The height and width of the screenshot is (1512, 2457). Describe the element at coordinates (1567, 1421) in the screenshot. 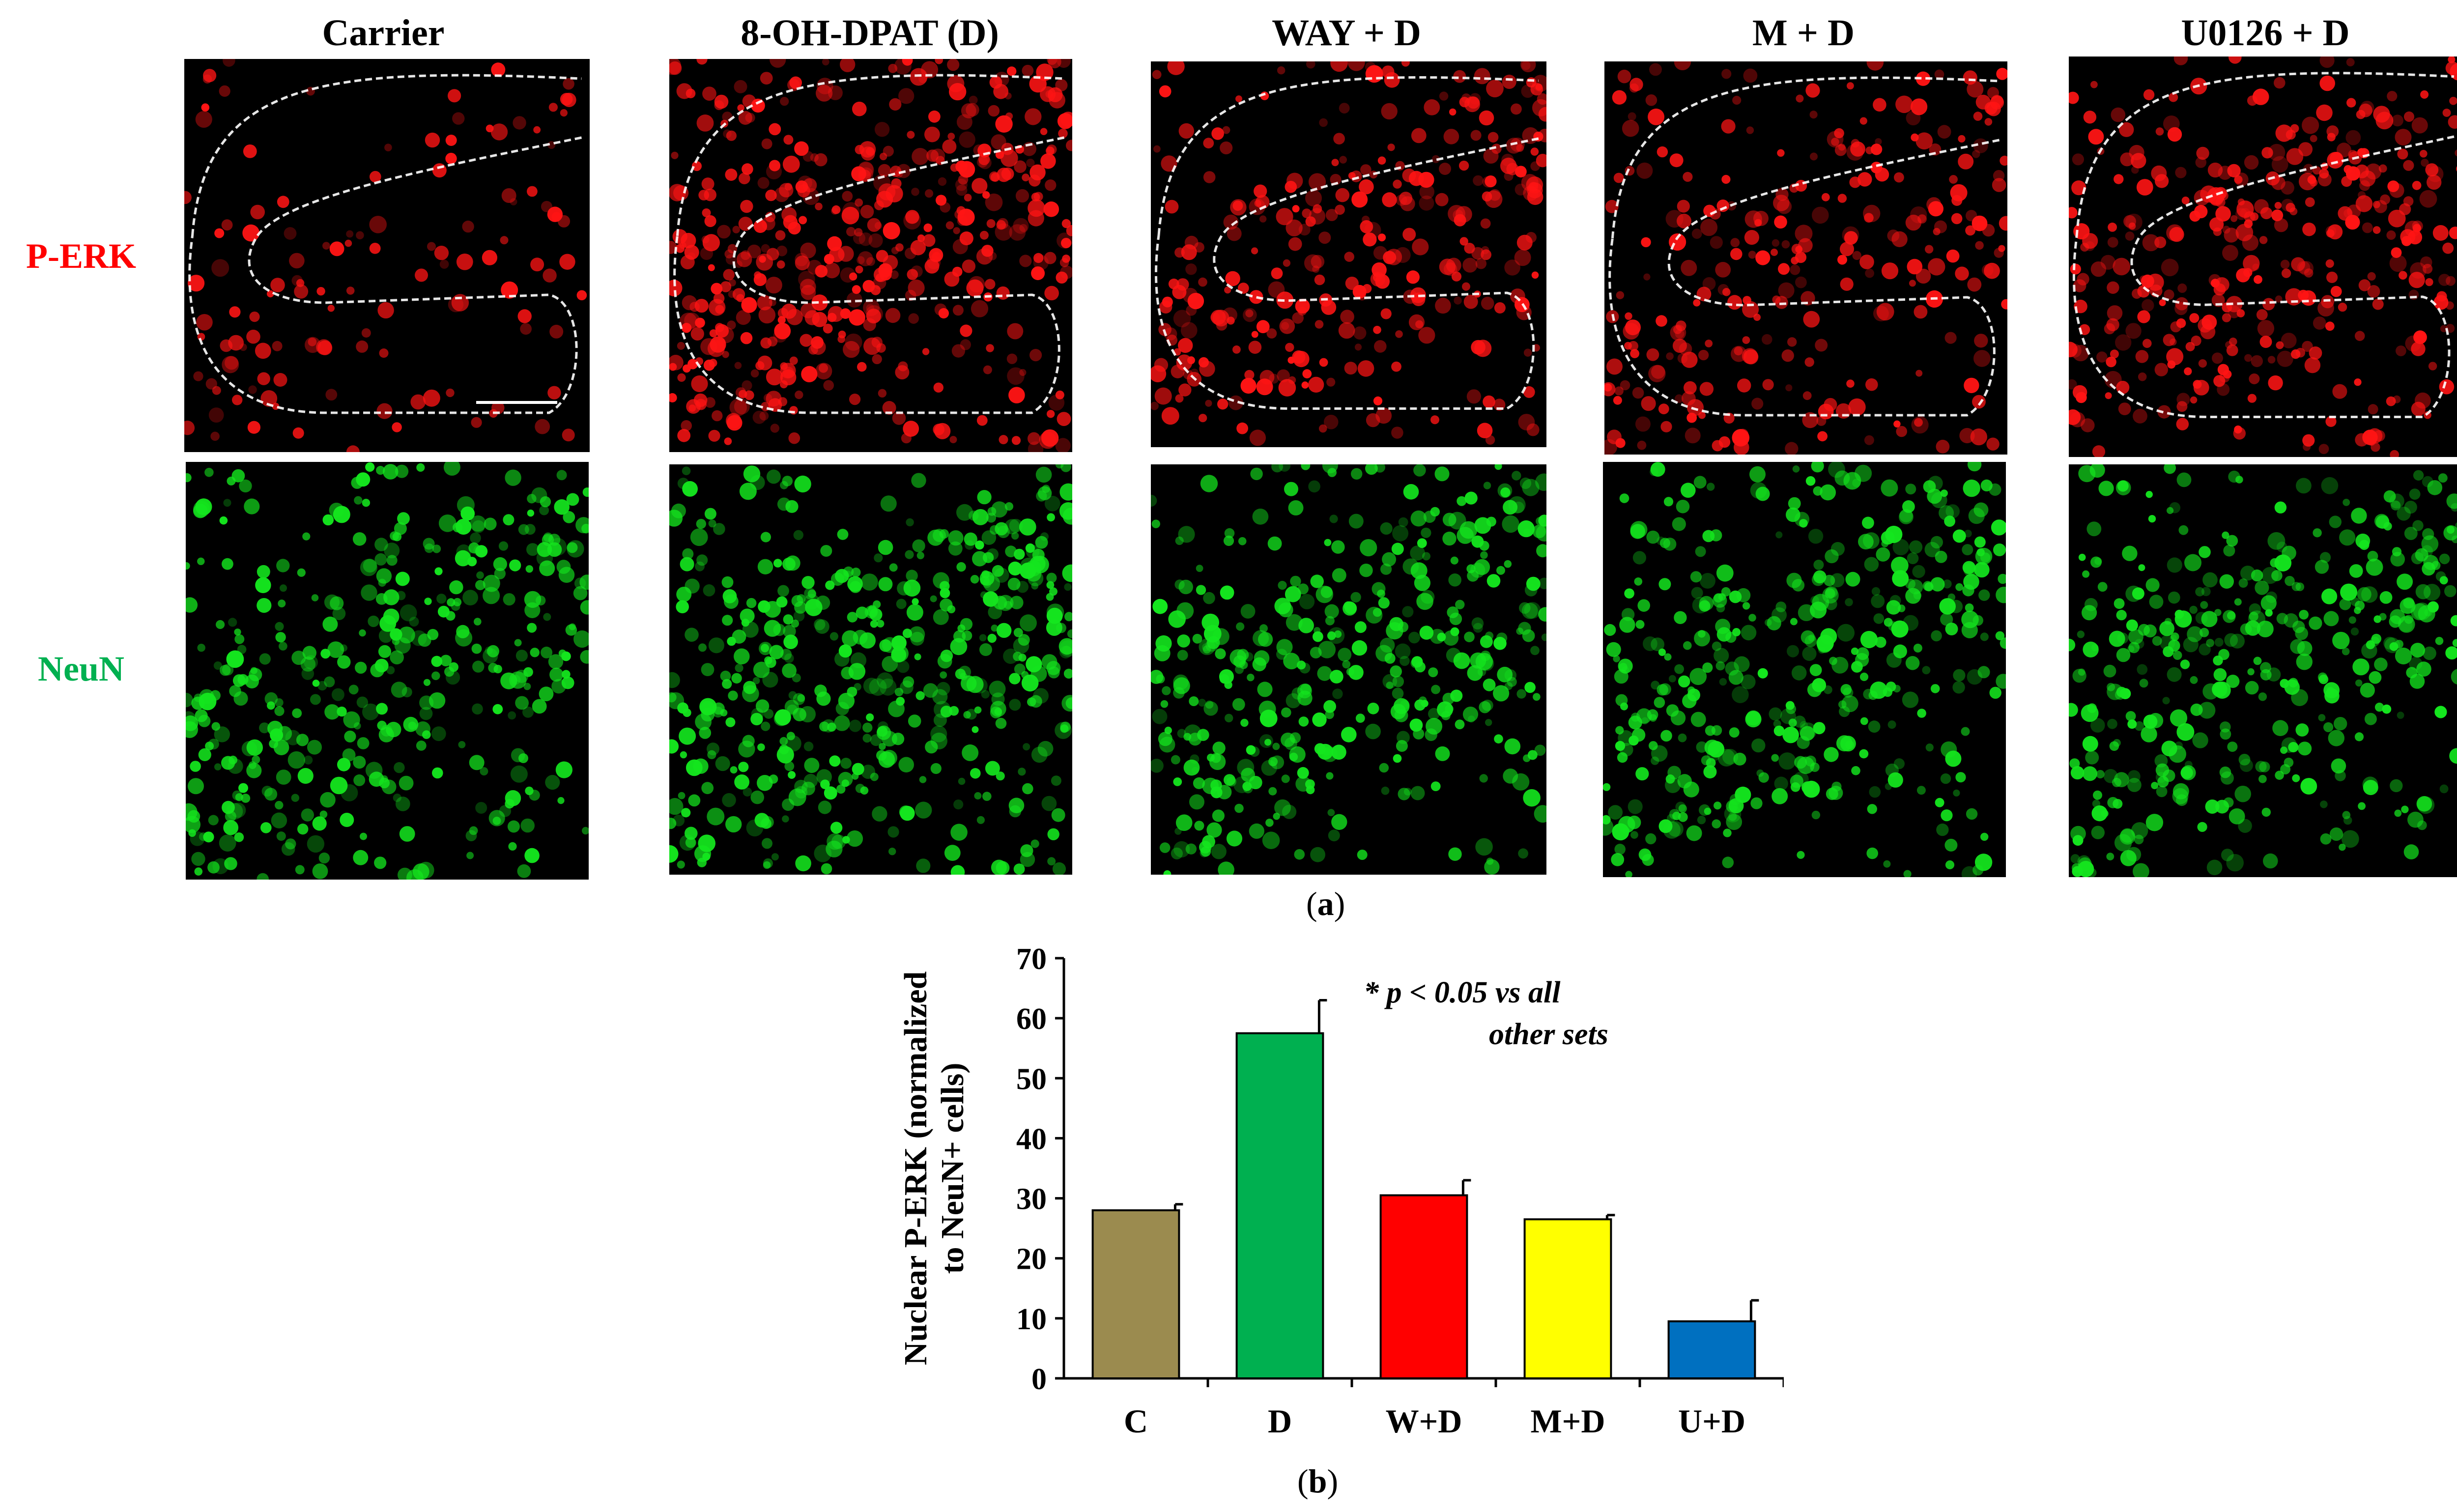

I see `x-tick-label-M+D: M+D` at that location.